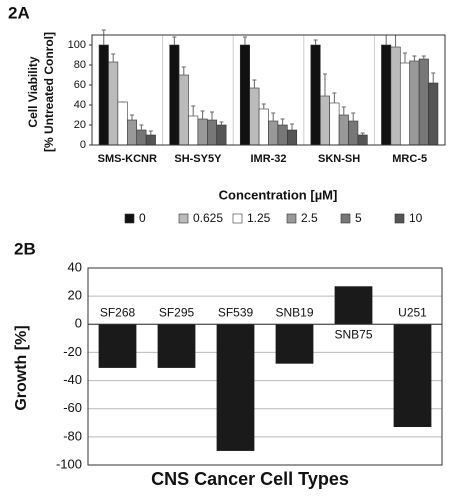 The height and width of the screenshot is (500, 455). What do you see at coordinates (33, 91) in the screenshot?
I see `y-axis-label: Cell Viability` at bounding box center [33, 91].